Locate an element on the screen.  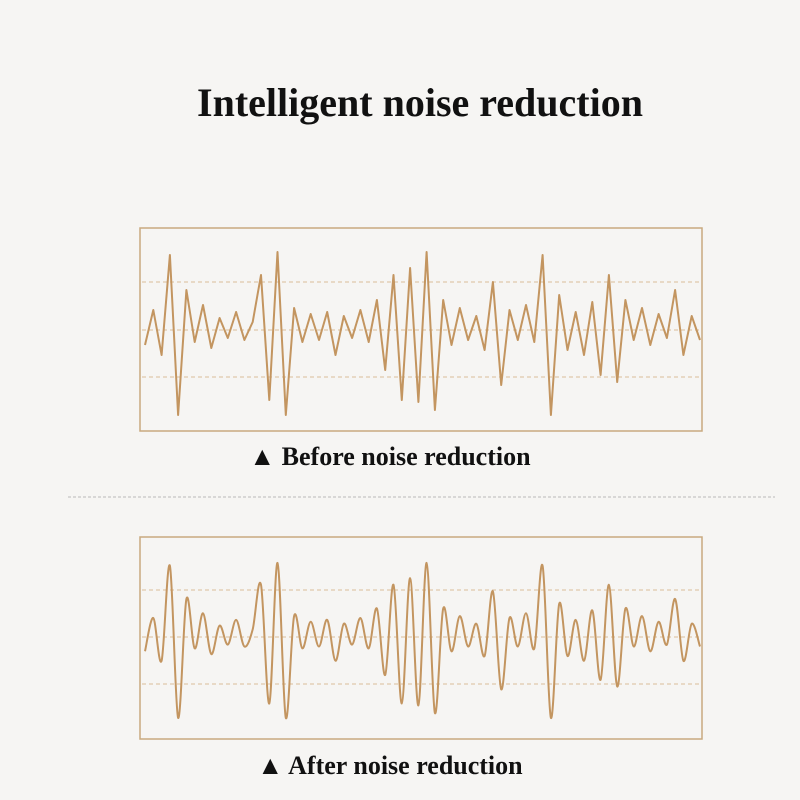
noisy-waveform is located at coordinates (422, 333).